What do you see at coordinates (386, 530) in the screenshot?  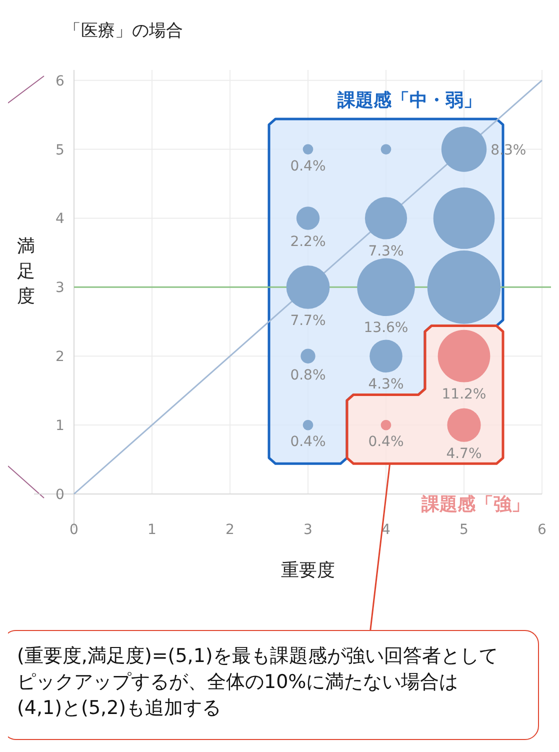 I see `x-tick-label: 4` at bounding box center [386, 530].